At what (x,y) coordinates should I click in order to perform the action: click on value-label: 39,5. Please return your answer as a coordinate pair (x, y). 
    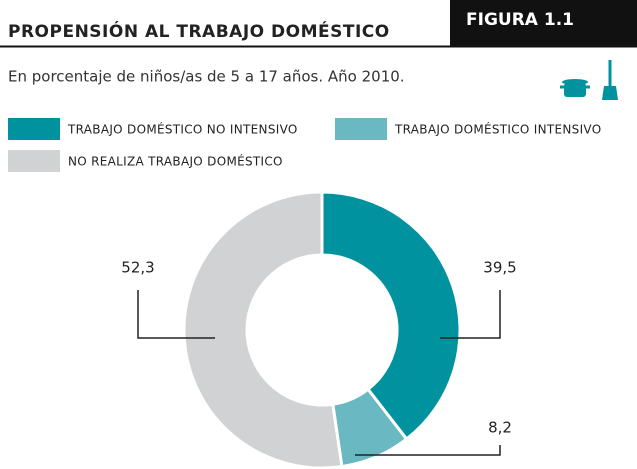
    Looking at the image, I should click on (499, 268).